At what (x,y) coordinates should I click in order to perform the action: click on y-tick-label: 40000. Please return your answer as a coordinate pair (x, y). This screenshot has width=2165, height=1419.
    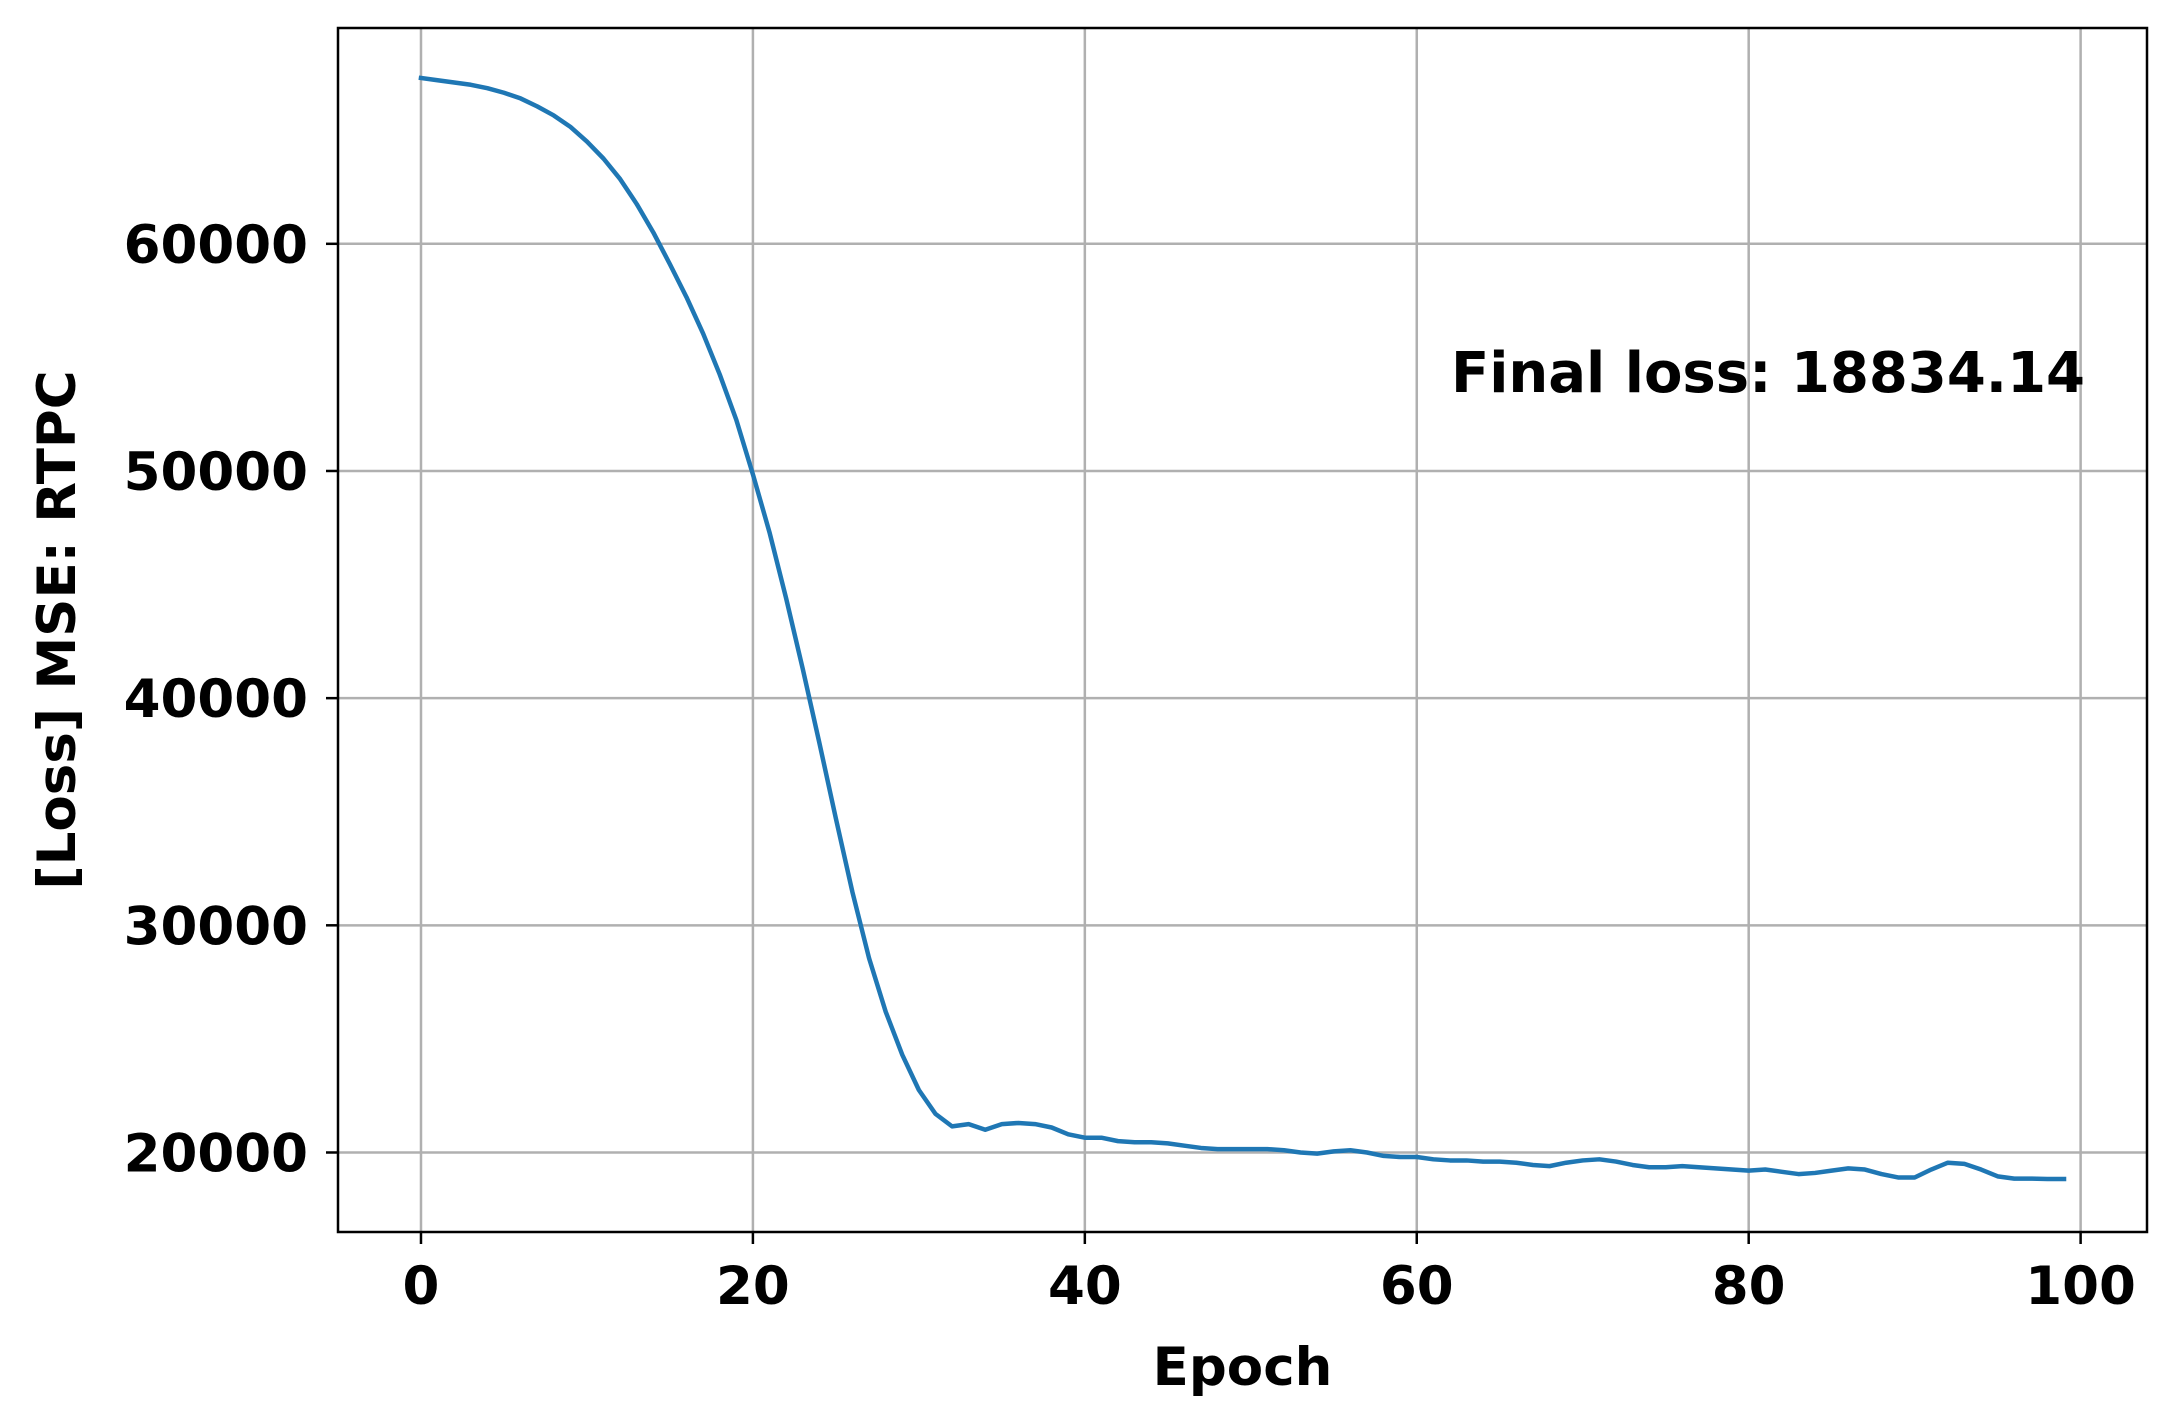
    Looking at the image, I should click on (216, 699).